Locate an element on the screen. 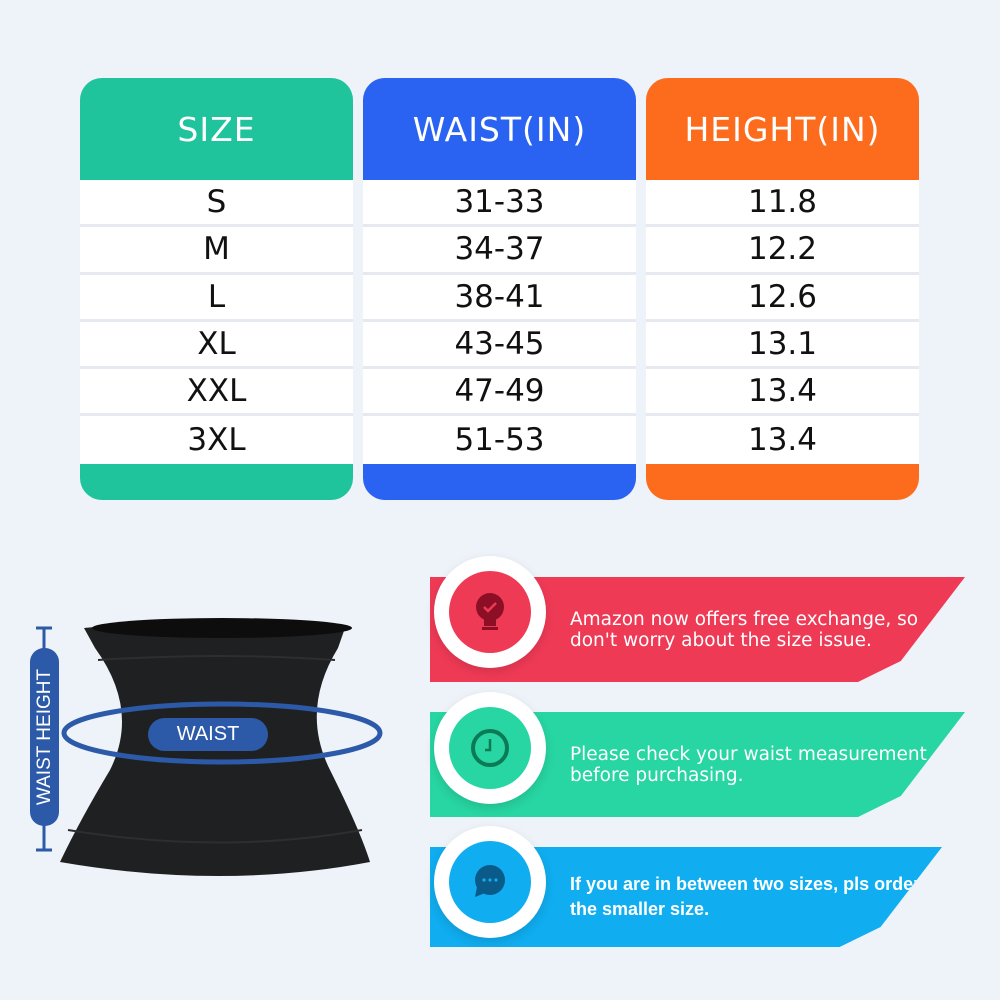 Image resolution: width=1000 pixels, height=1000 pixels. height-cell: 12.6 is located at coordinates (782, 298).